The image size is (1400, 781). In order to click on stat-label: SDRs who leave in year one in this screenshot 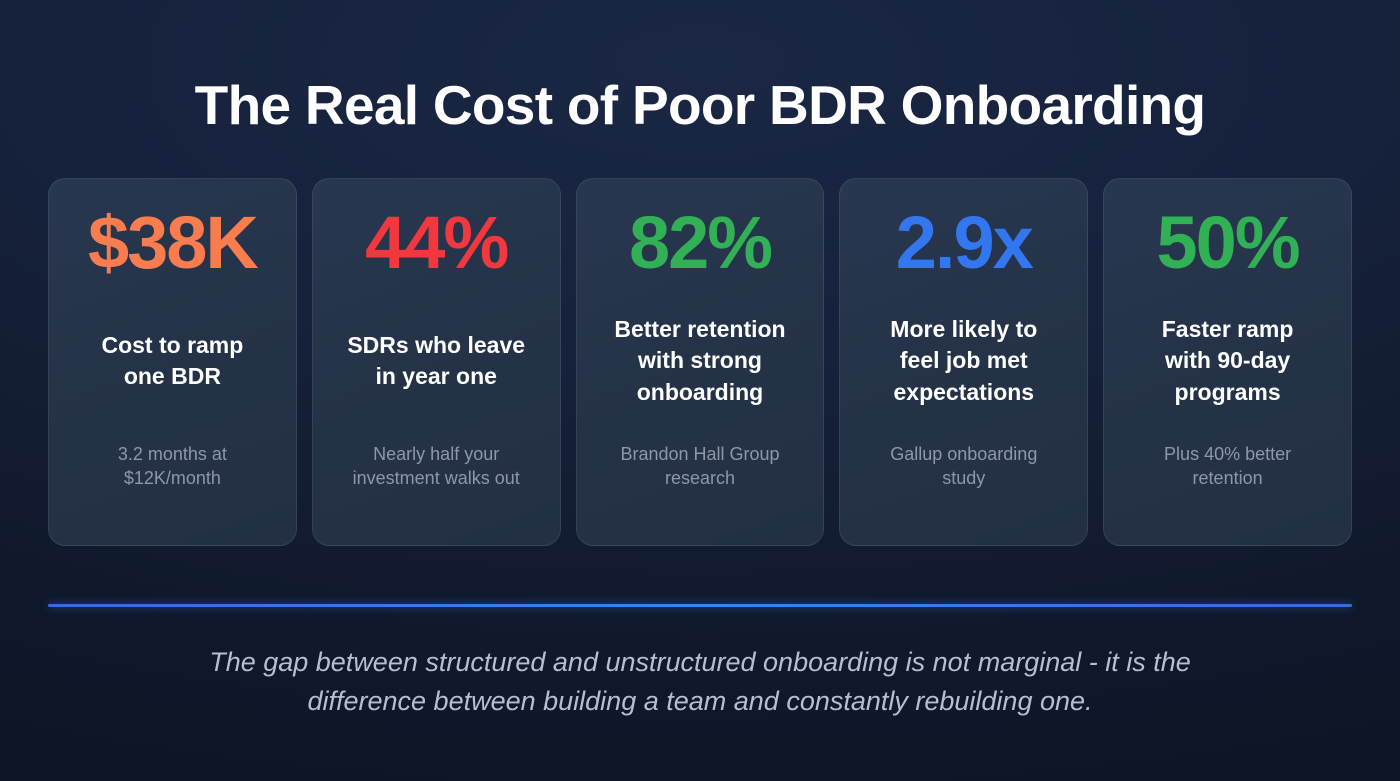, I will do `click(436, 360)`.